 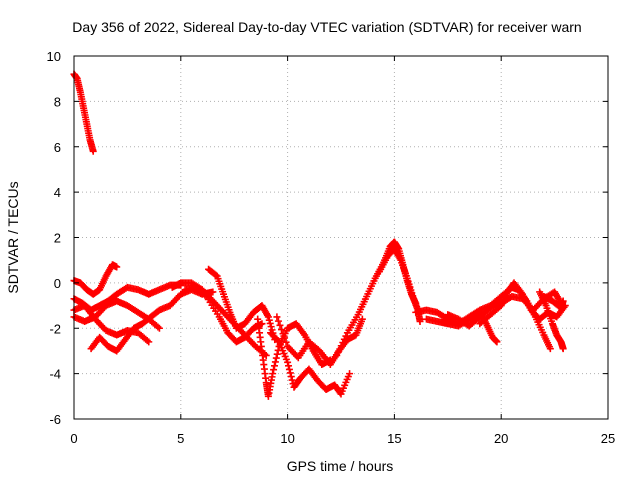 What do you see at coordinates (501, 438) in the screenshot?
I see `x-tick-label: 20` at bounding box center [501, 438].